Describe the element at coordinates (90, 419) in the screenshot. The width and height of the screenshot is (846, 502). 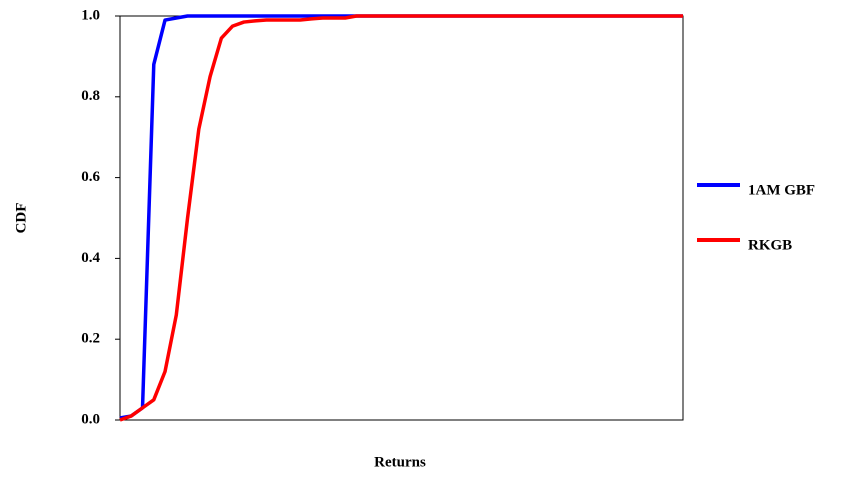
I see `y-tick-label: 0.0` at that location.